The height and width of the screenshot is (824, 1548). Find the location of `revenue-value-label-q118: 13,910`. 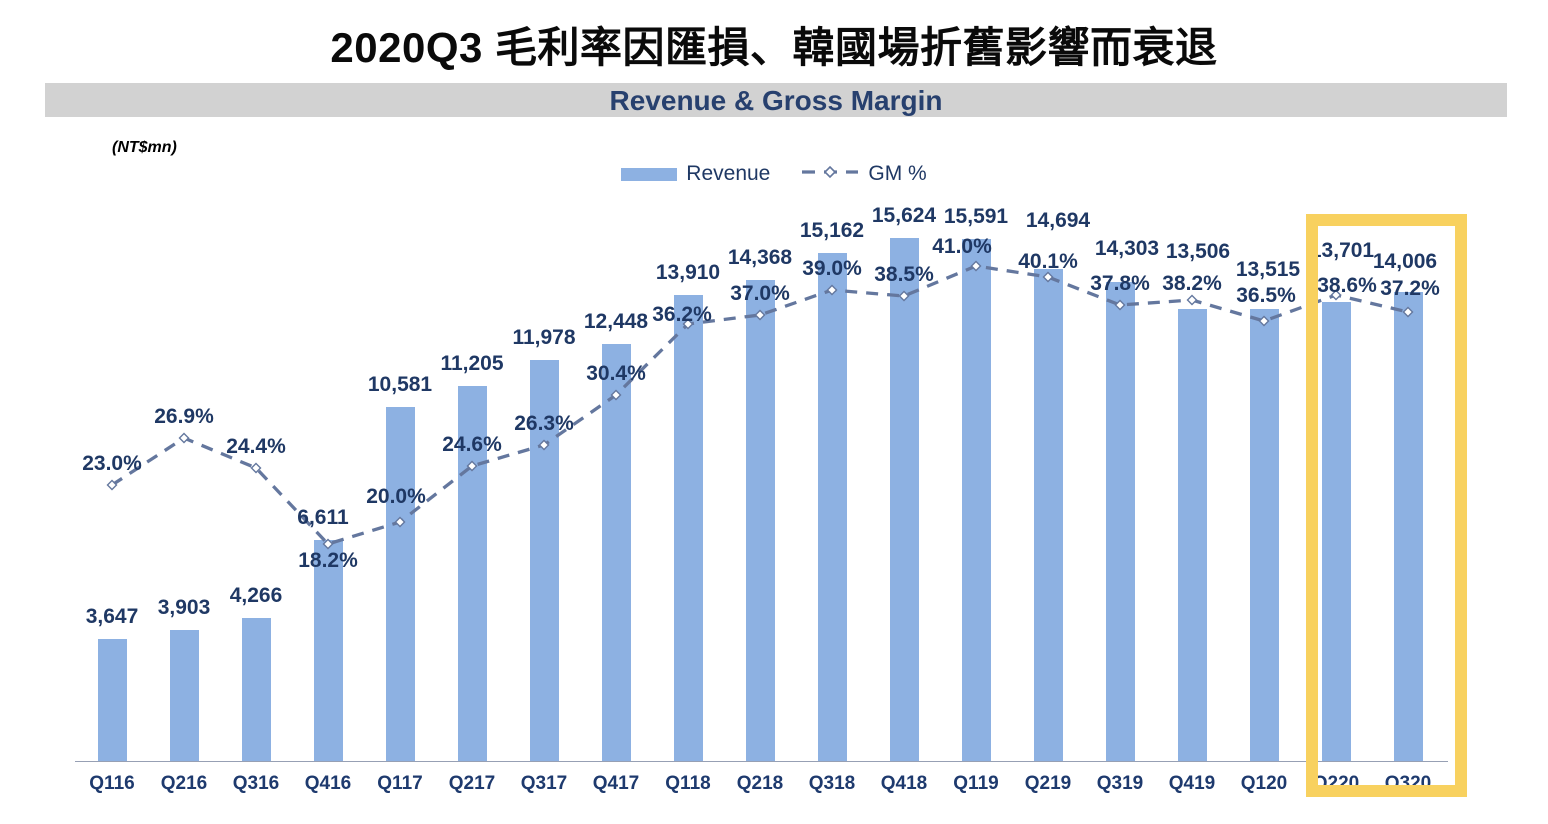

revenue-value-label-q118: 13,910 is located at coordinates (688, 272).